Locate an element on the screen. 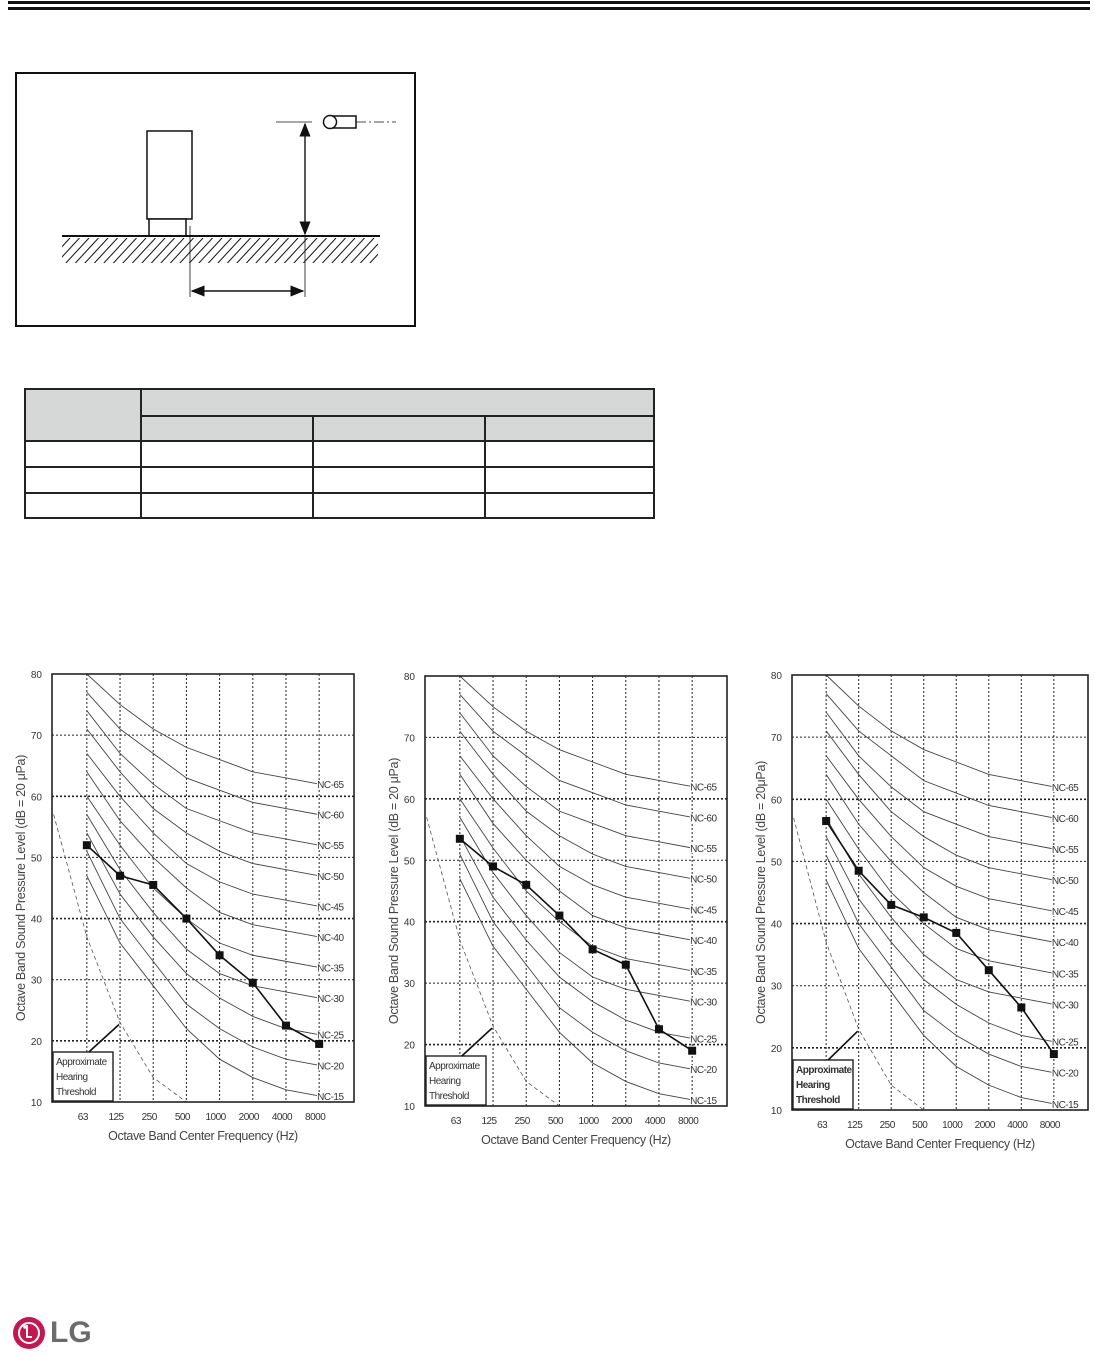 This screenshot has height=1355, width=1095. distance-dimension-icon is located at coordinates (247, 261).